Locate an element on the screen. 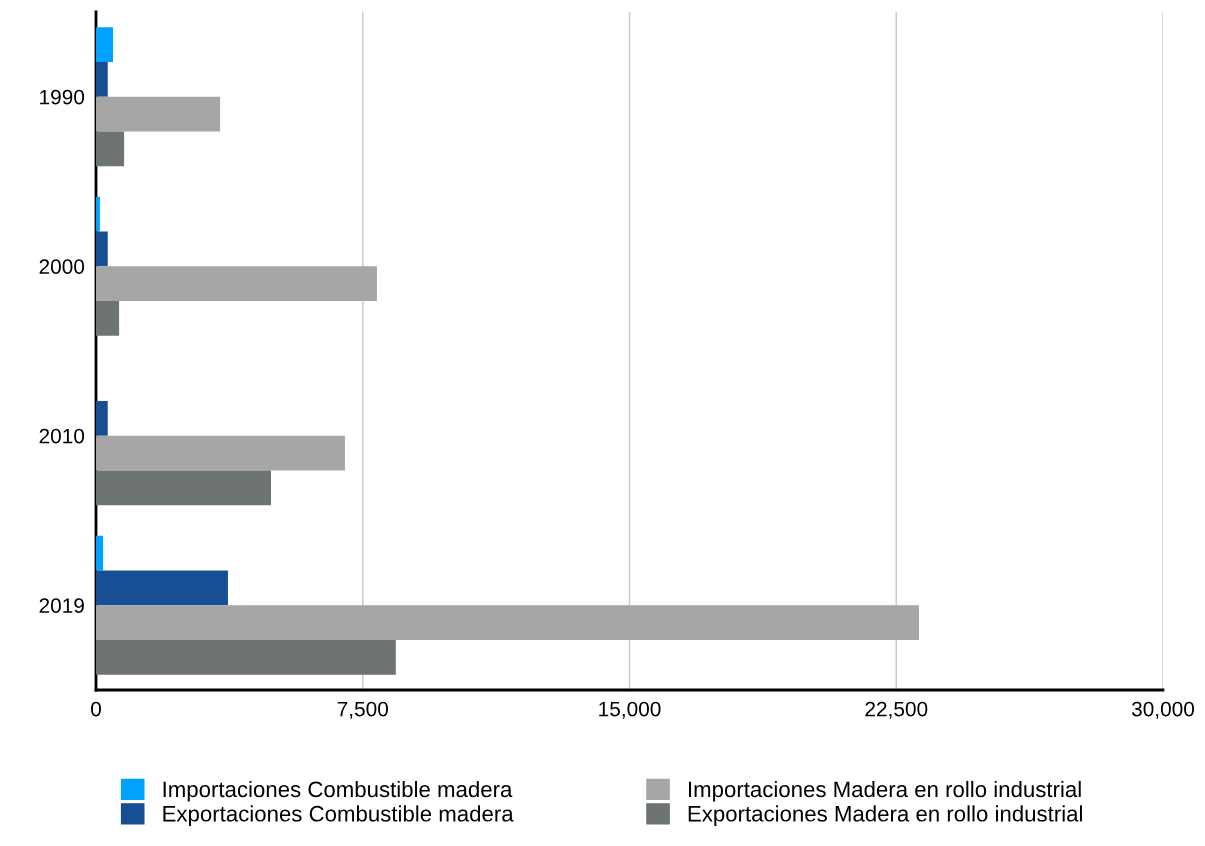 This screenshot has height=846, width=1205. y-tick-label: 2019 is located at coordinates (61, 605).